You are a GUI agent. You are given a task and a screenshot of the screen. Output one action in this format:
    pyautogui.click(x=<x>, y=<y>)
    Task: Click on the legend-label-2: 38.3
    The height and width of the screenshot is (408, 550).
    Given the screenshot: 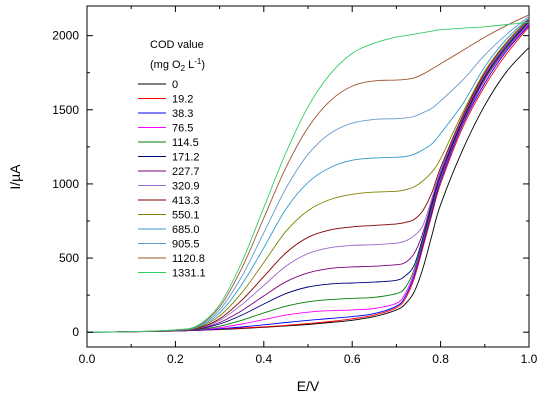 What is the action you would take?
    pyautogui.click(x=182, y=114)
    